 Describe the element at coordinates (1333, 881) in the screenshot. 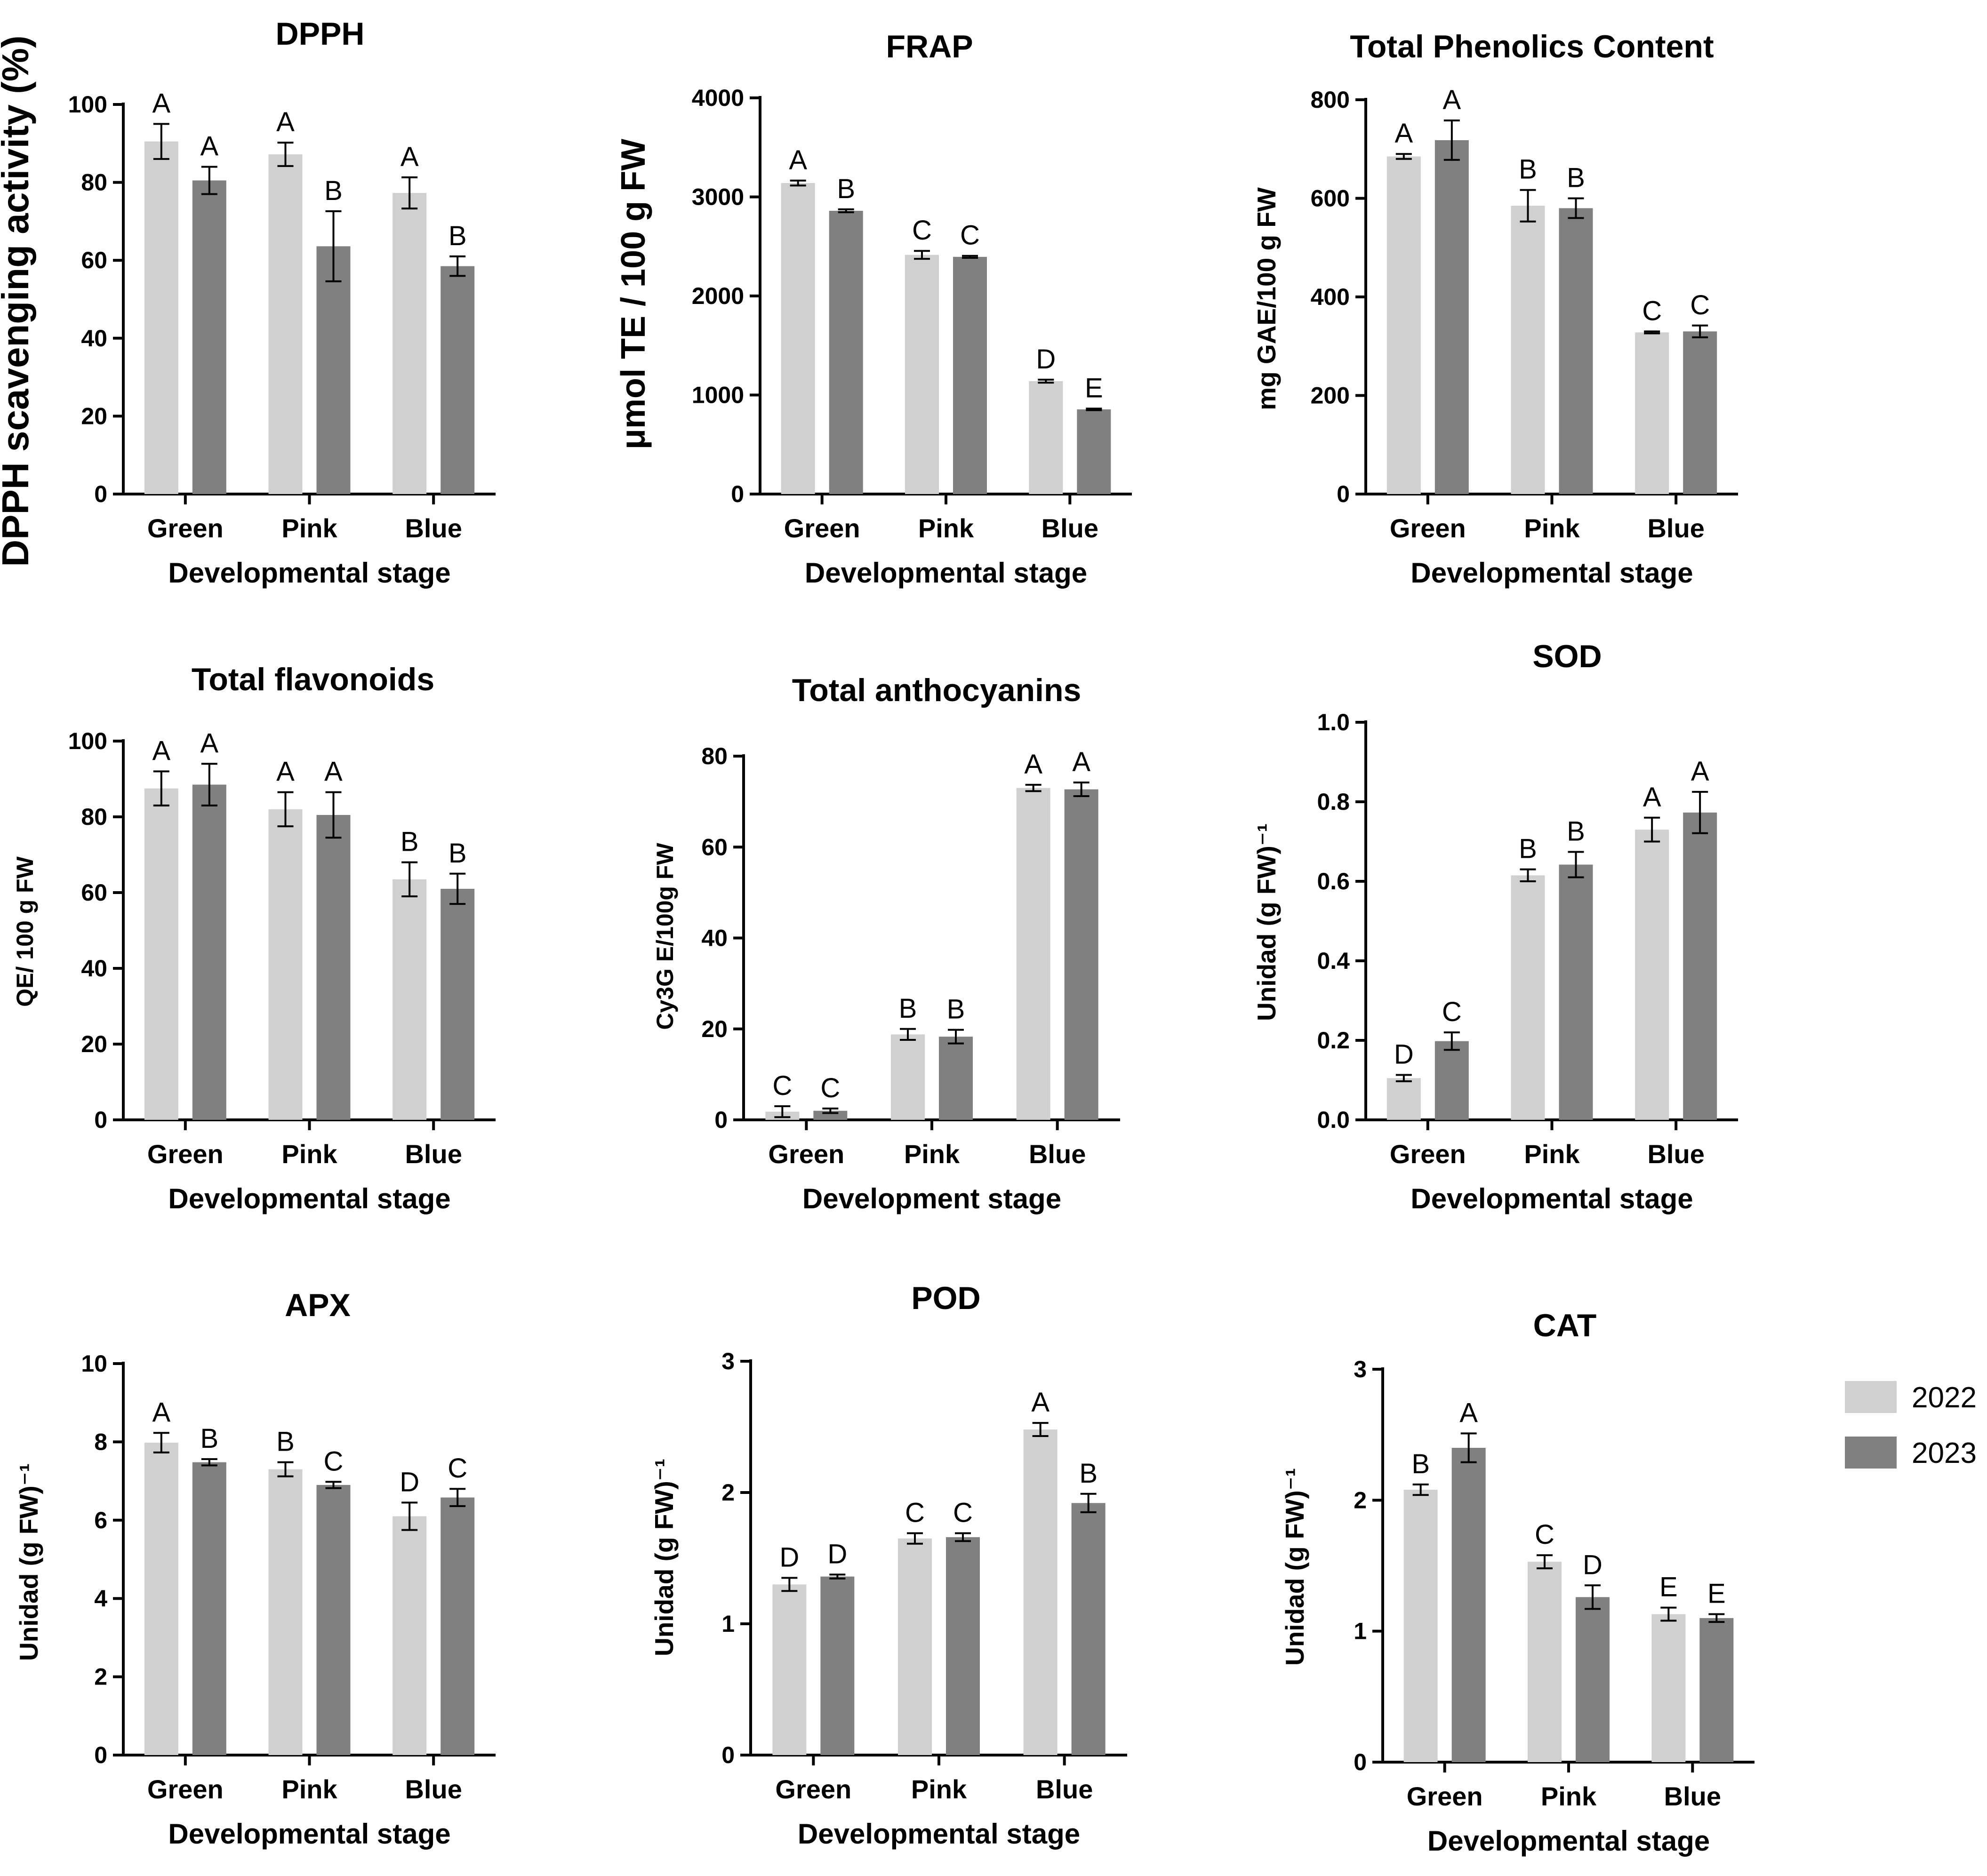

I see `y-tick-label: 0.6` at that location.